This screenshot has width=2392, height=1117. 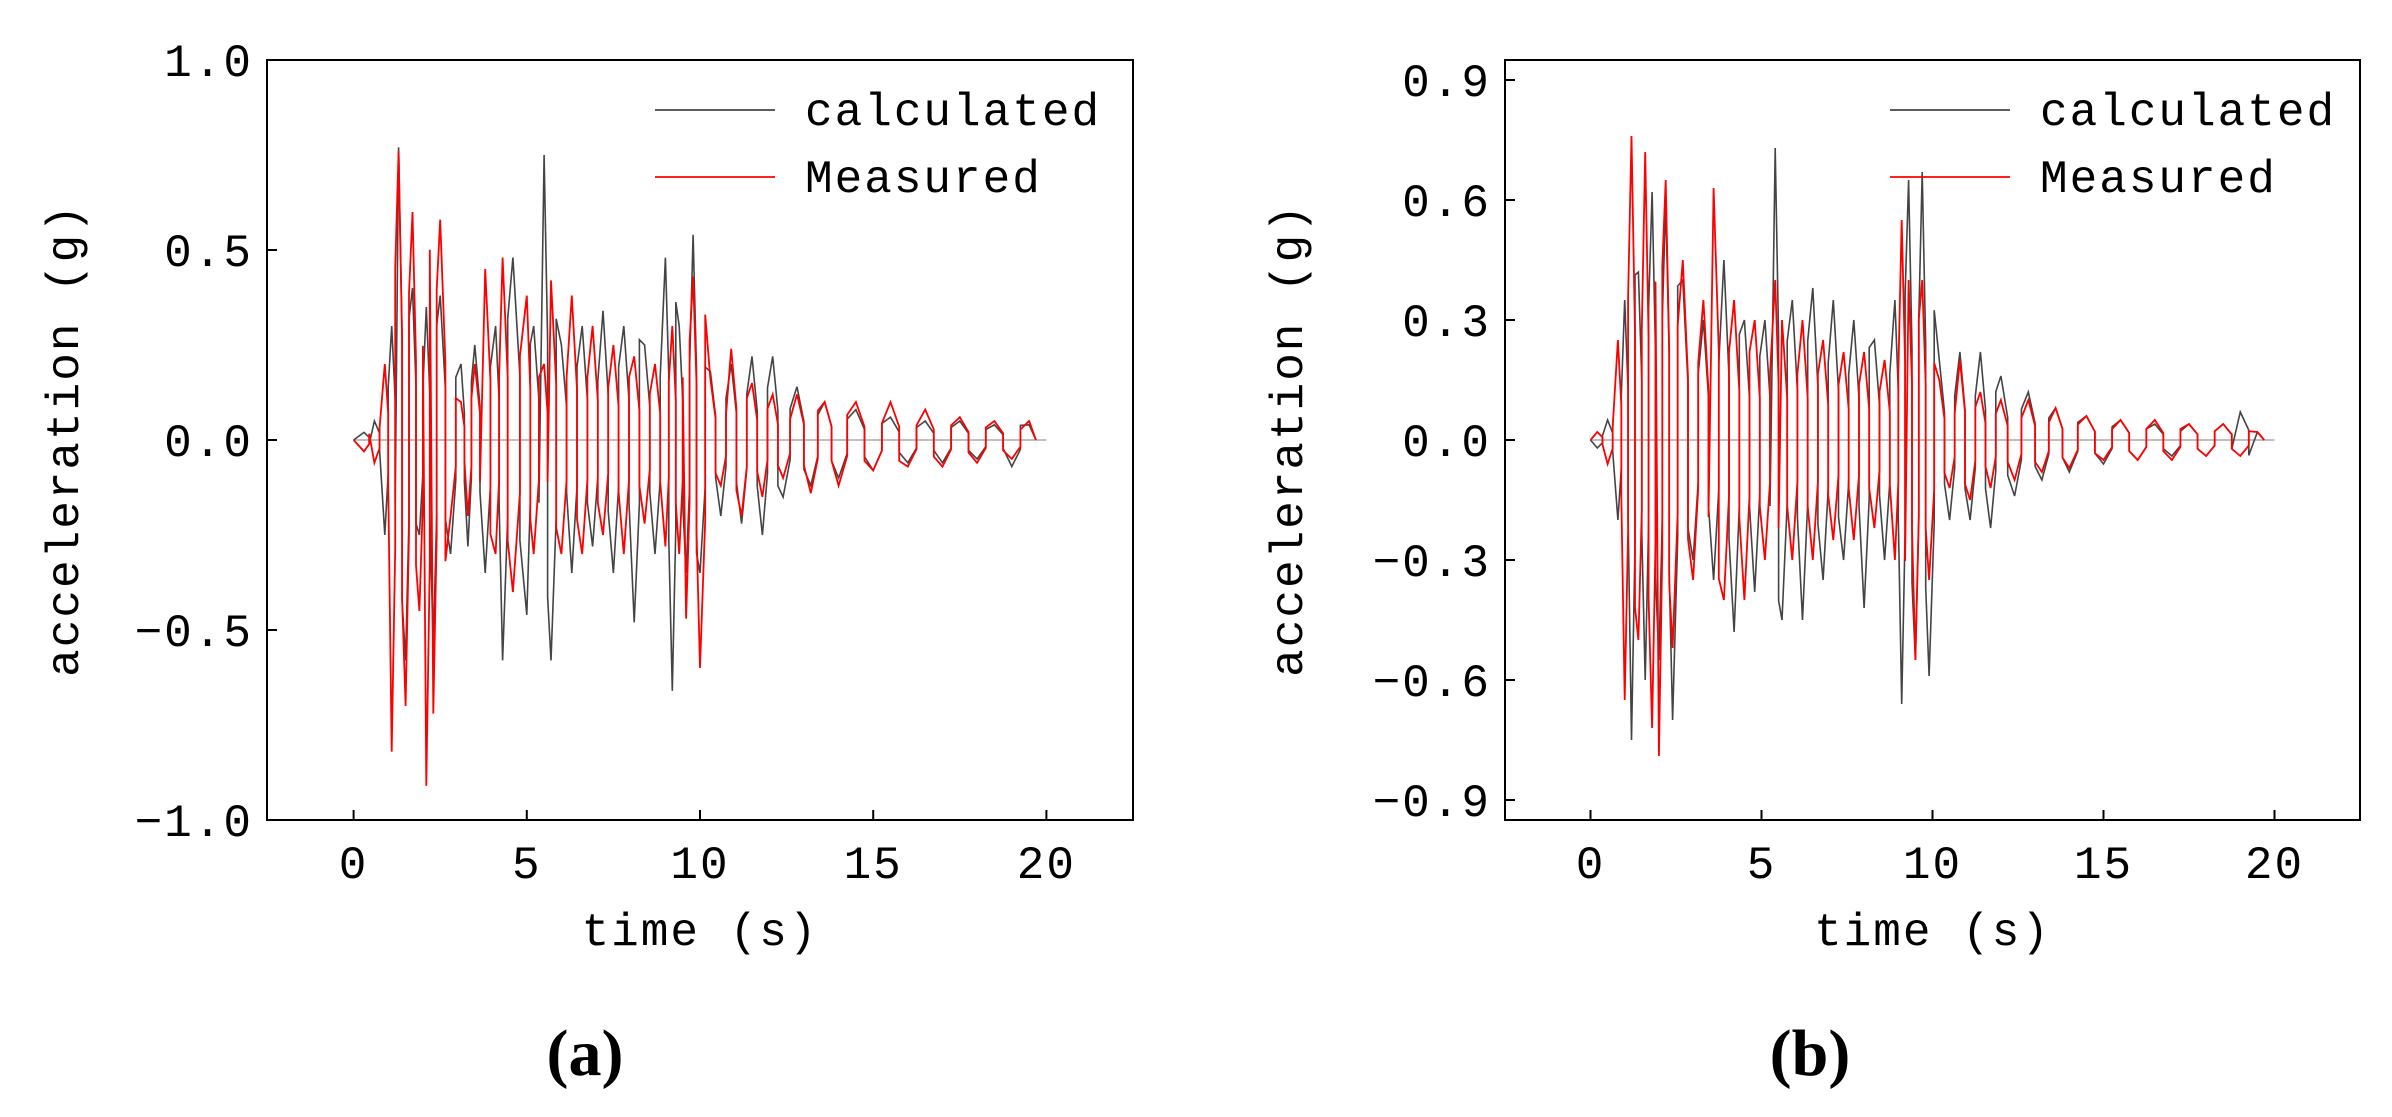 What do you see at coordinates (208, 254) in the screenshot?
I see `y-tick-label: 0.5` at bounding box center [208, 254].